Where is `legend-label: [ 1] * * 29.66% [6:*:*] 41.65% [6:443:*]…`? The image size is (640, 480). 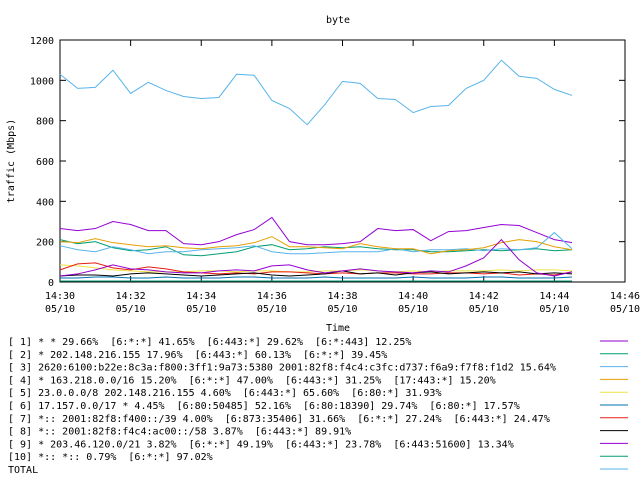
legend-label: [ 1] * * 29.66% [6:*:*] 41.65% [6:443:*]… is located at coordinates (209, 342).